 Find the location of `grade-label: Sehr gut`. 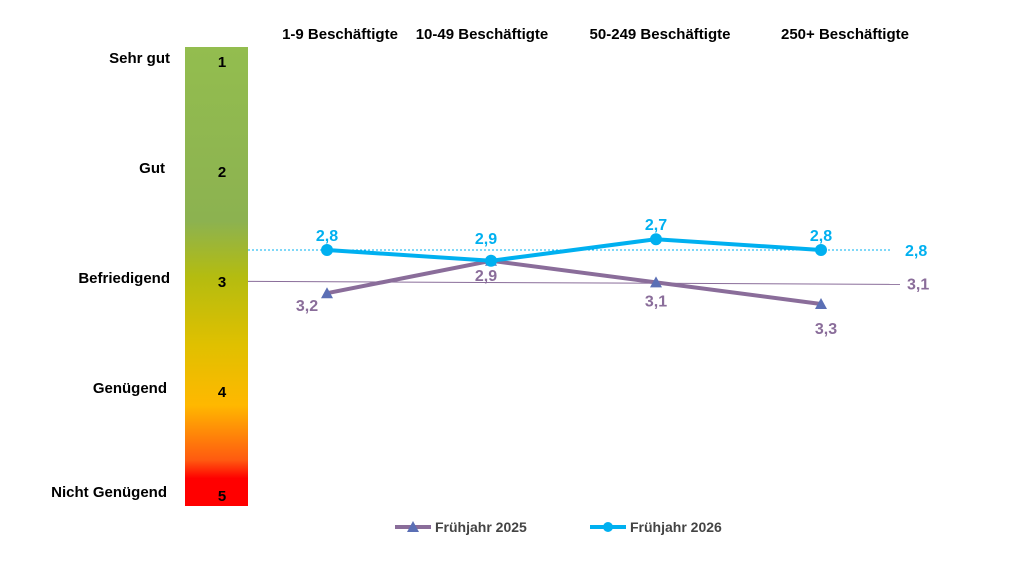

grade-label: Sehr gut is located at coordinates (139, 58).